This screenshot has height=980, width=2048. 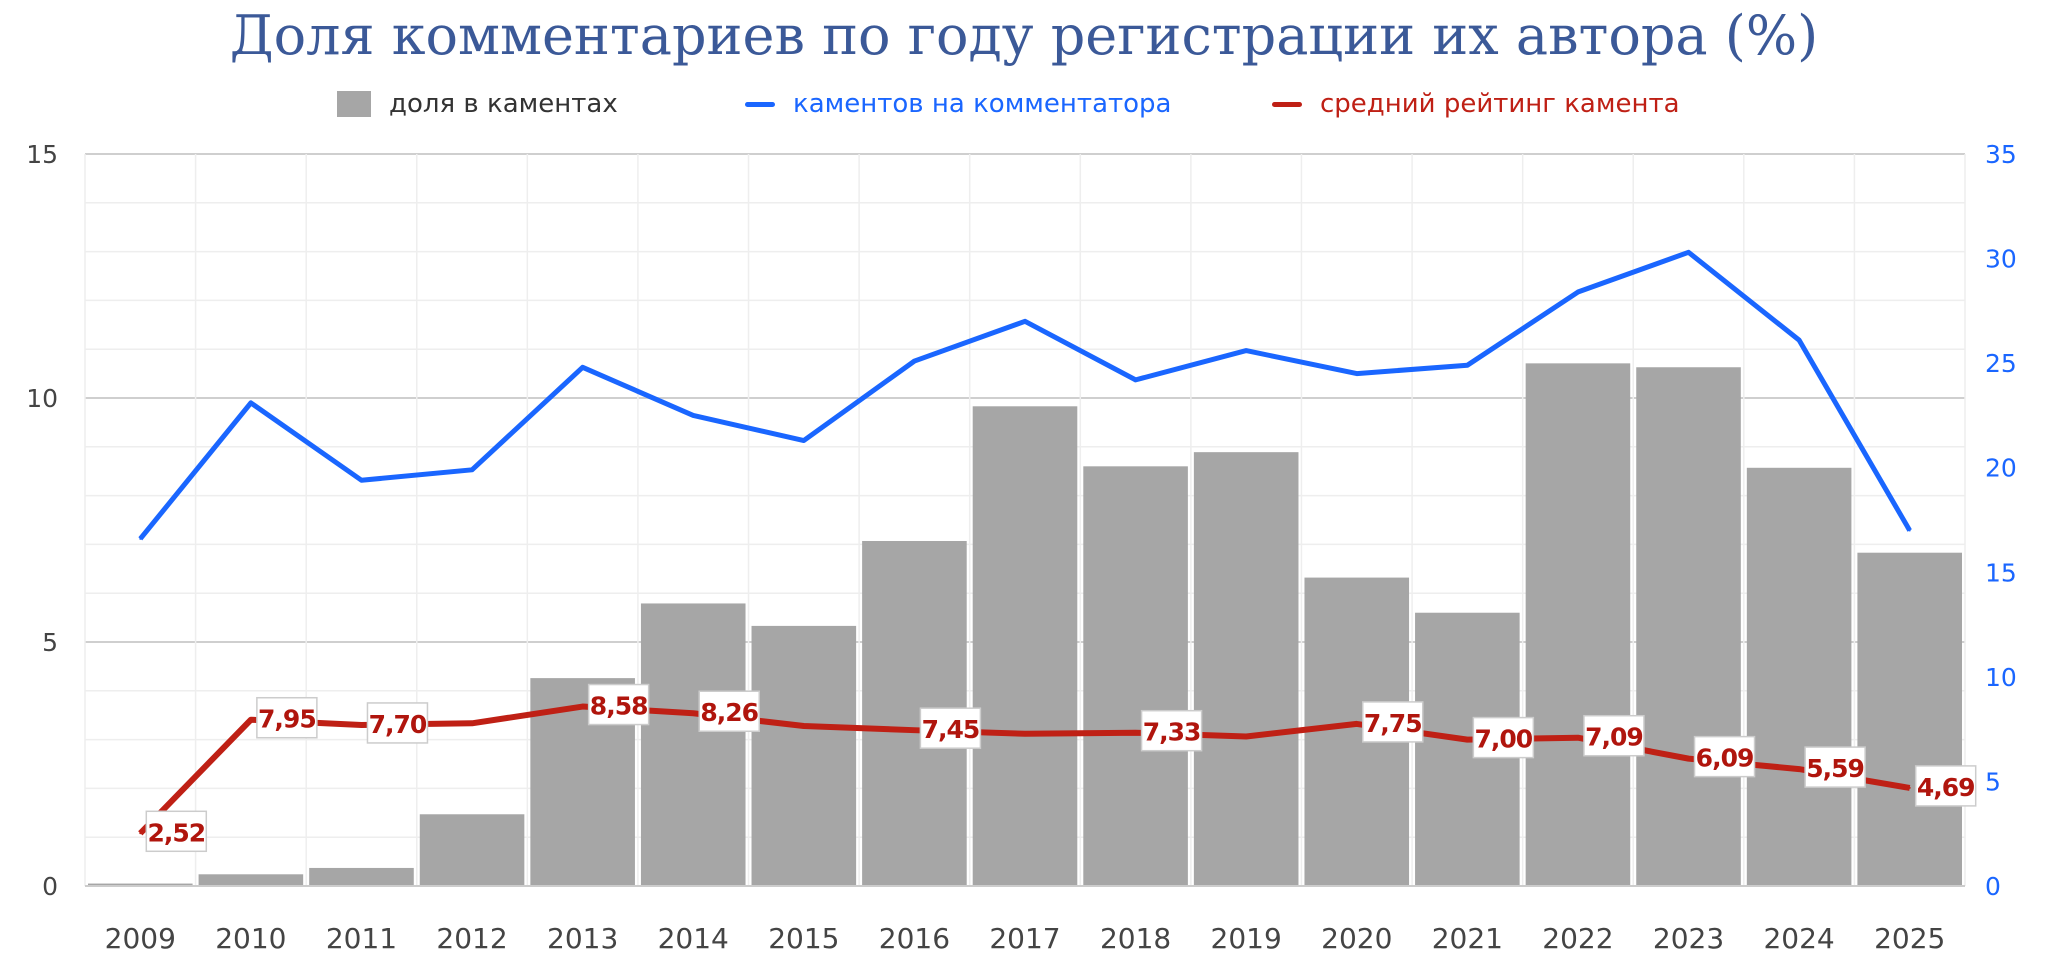 I want to click on left-axis-tick: 5, so click(x=50, y=642).